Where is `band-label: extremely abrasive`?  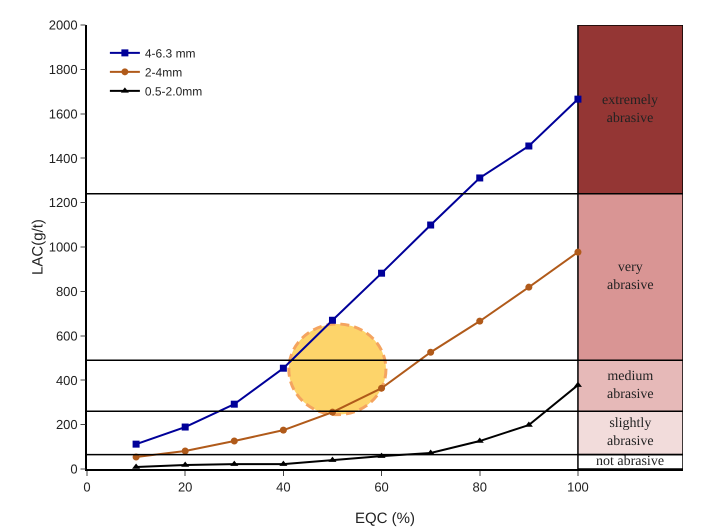
band-label: extremely abrasive is located at coordinates (630, 109).